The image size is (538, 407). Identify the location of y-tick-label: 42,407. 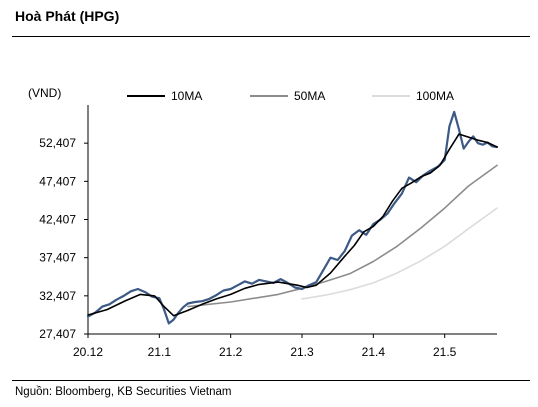
(57, 220).